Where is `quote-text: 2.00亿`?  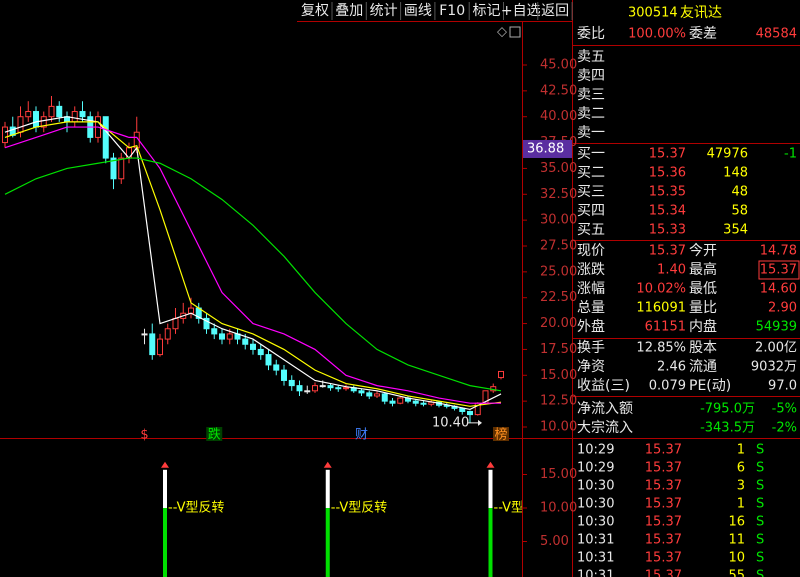
quote-text: 2.00亿 is located at coordinates (776, 348).